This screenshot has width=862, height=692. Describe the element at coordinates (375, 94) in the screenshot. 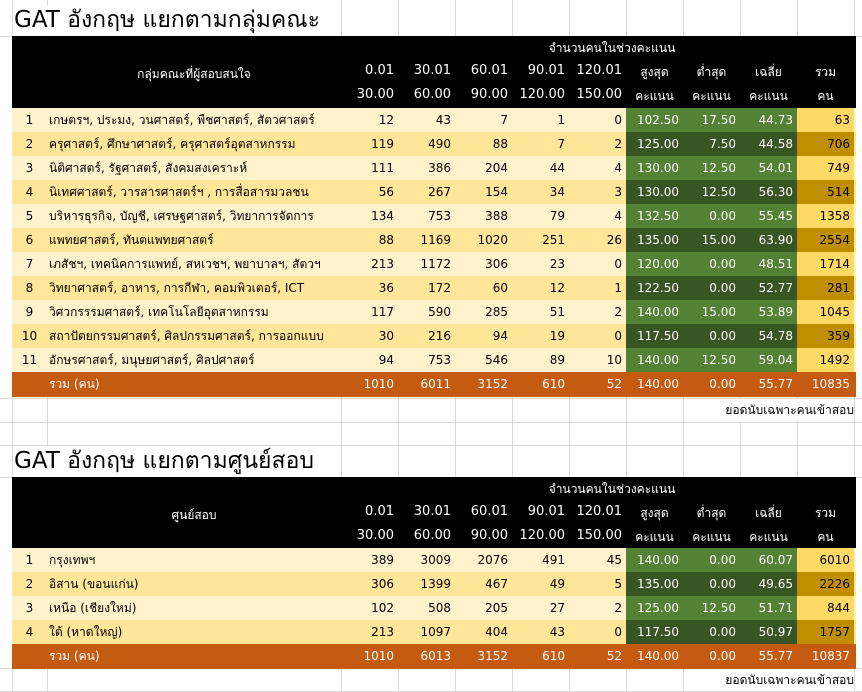

I see `column-header-range-0-30-sub: 30.00` at that location.